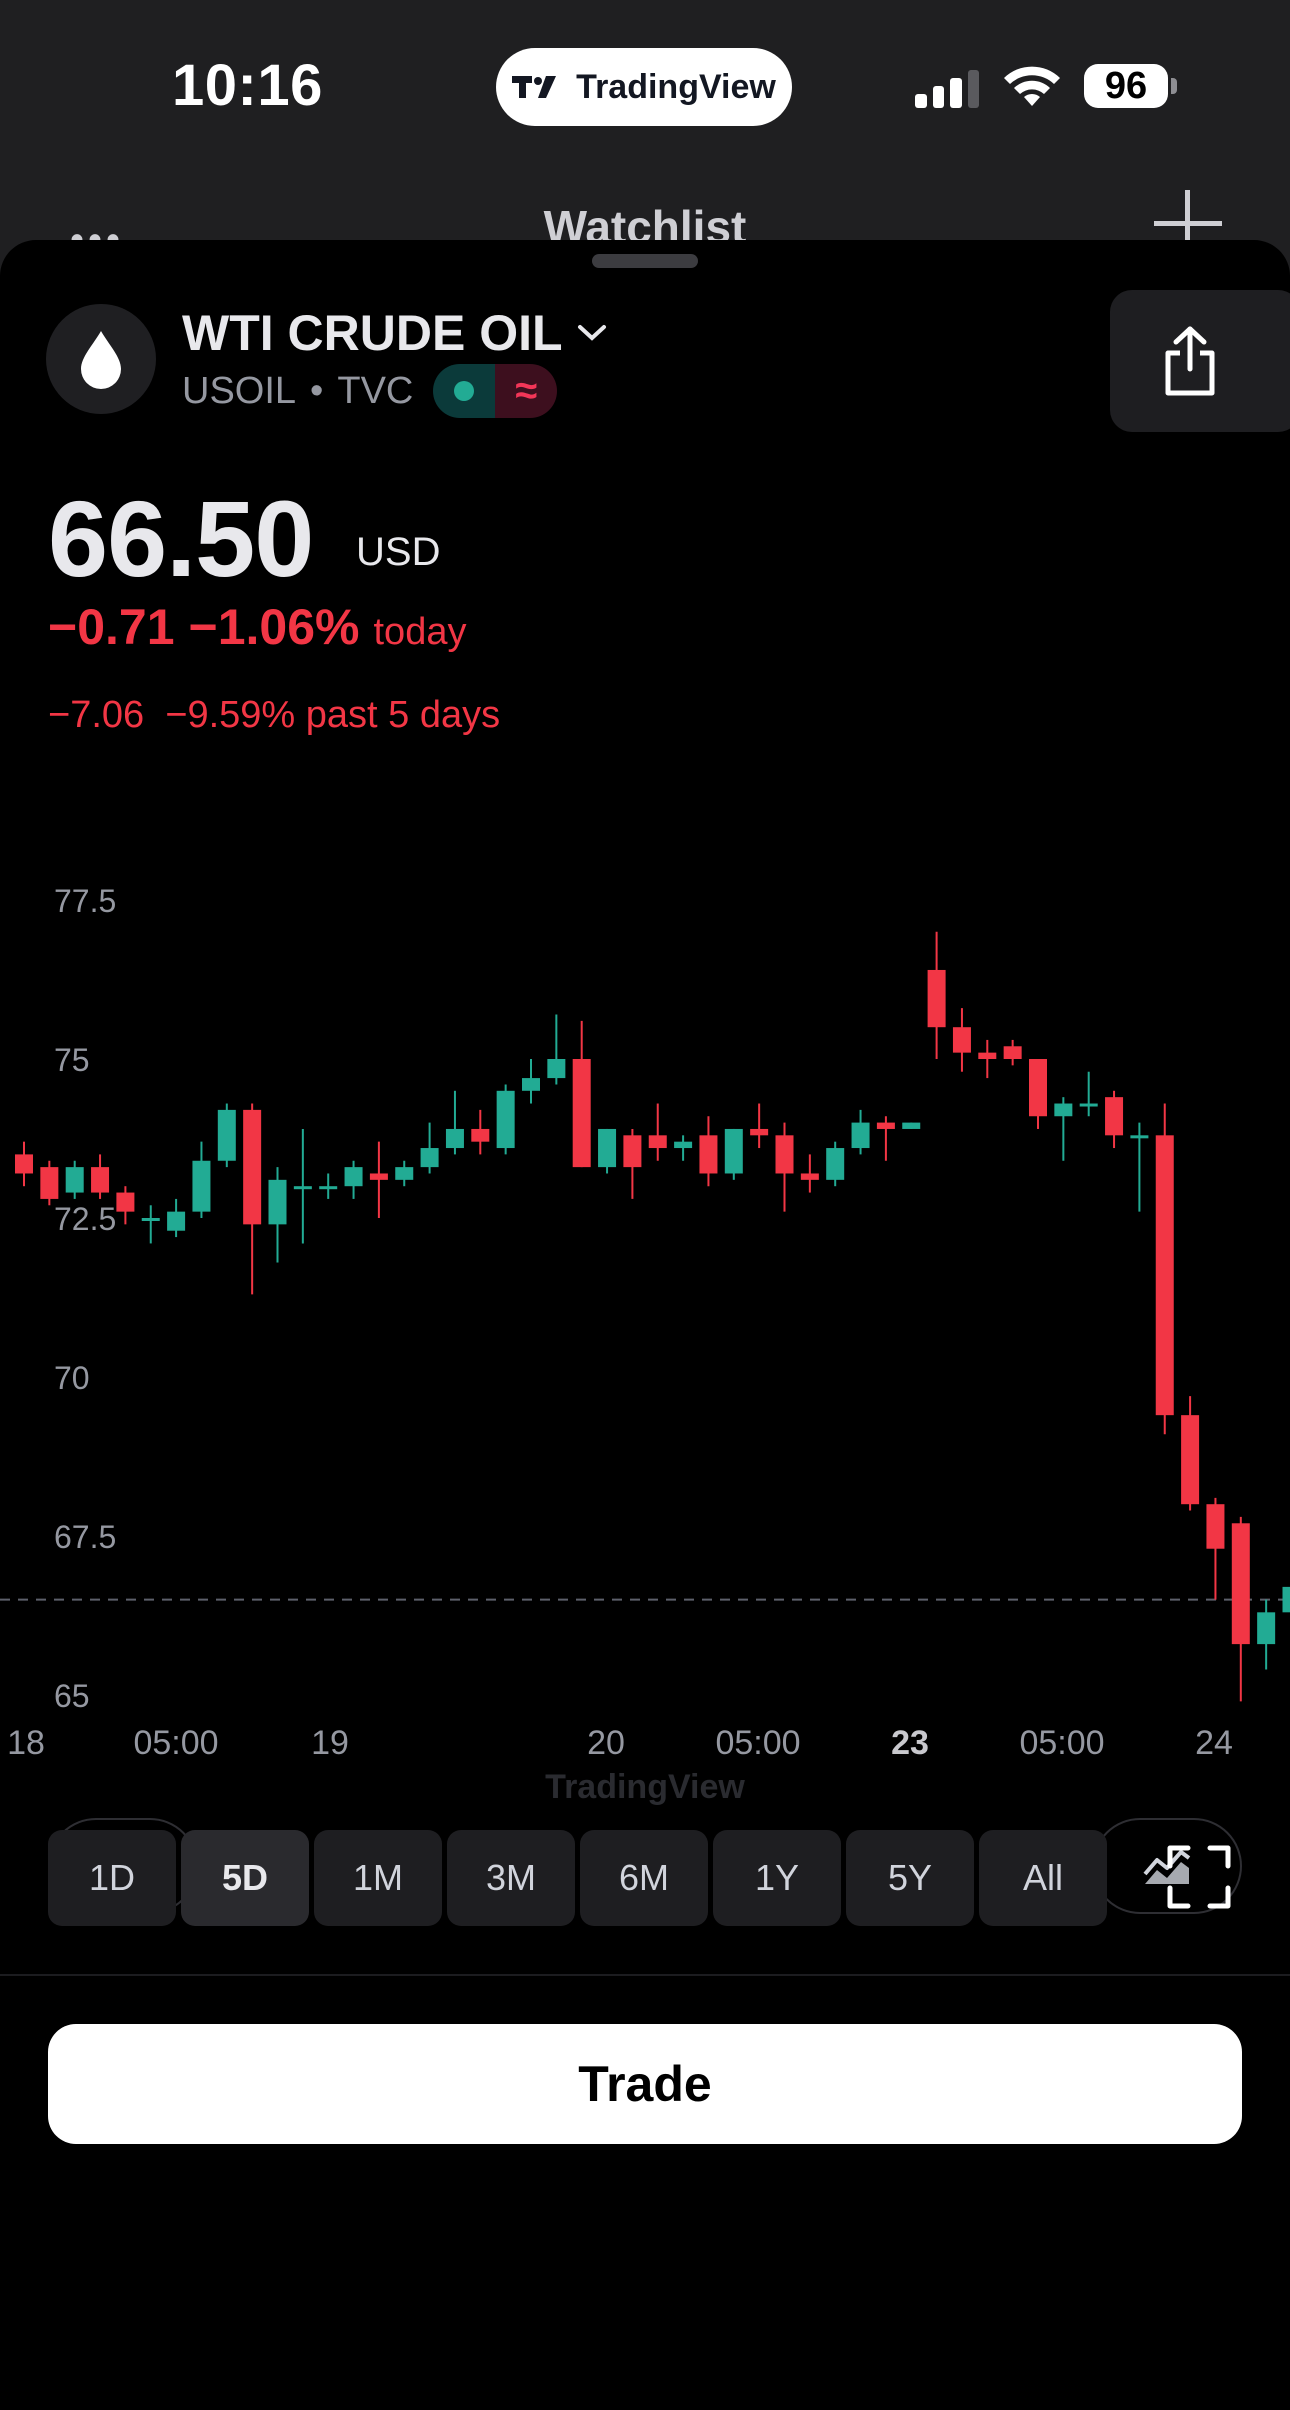  I want to click on change-pct: −1.06%, so click(274, 627).